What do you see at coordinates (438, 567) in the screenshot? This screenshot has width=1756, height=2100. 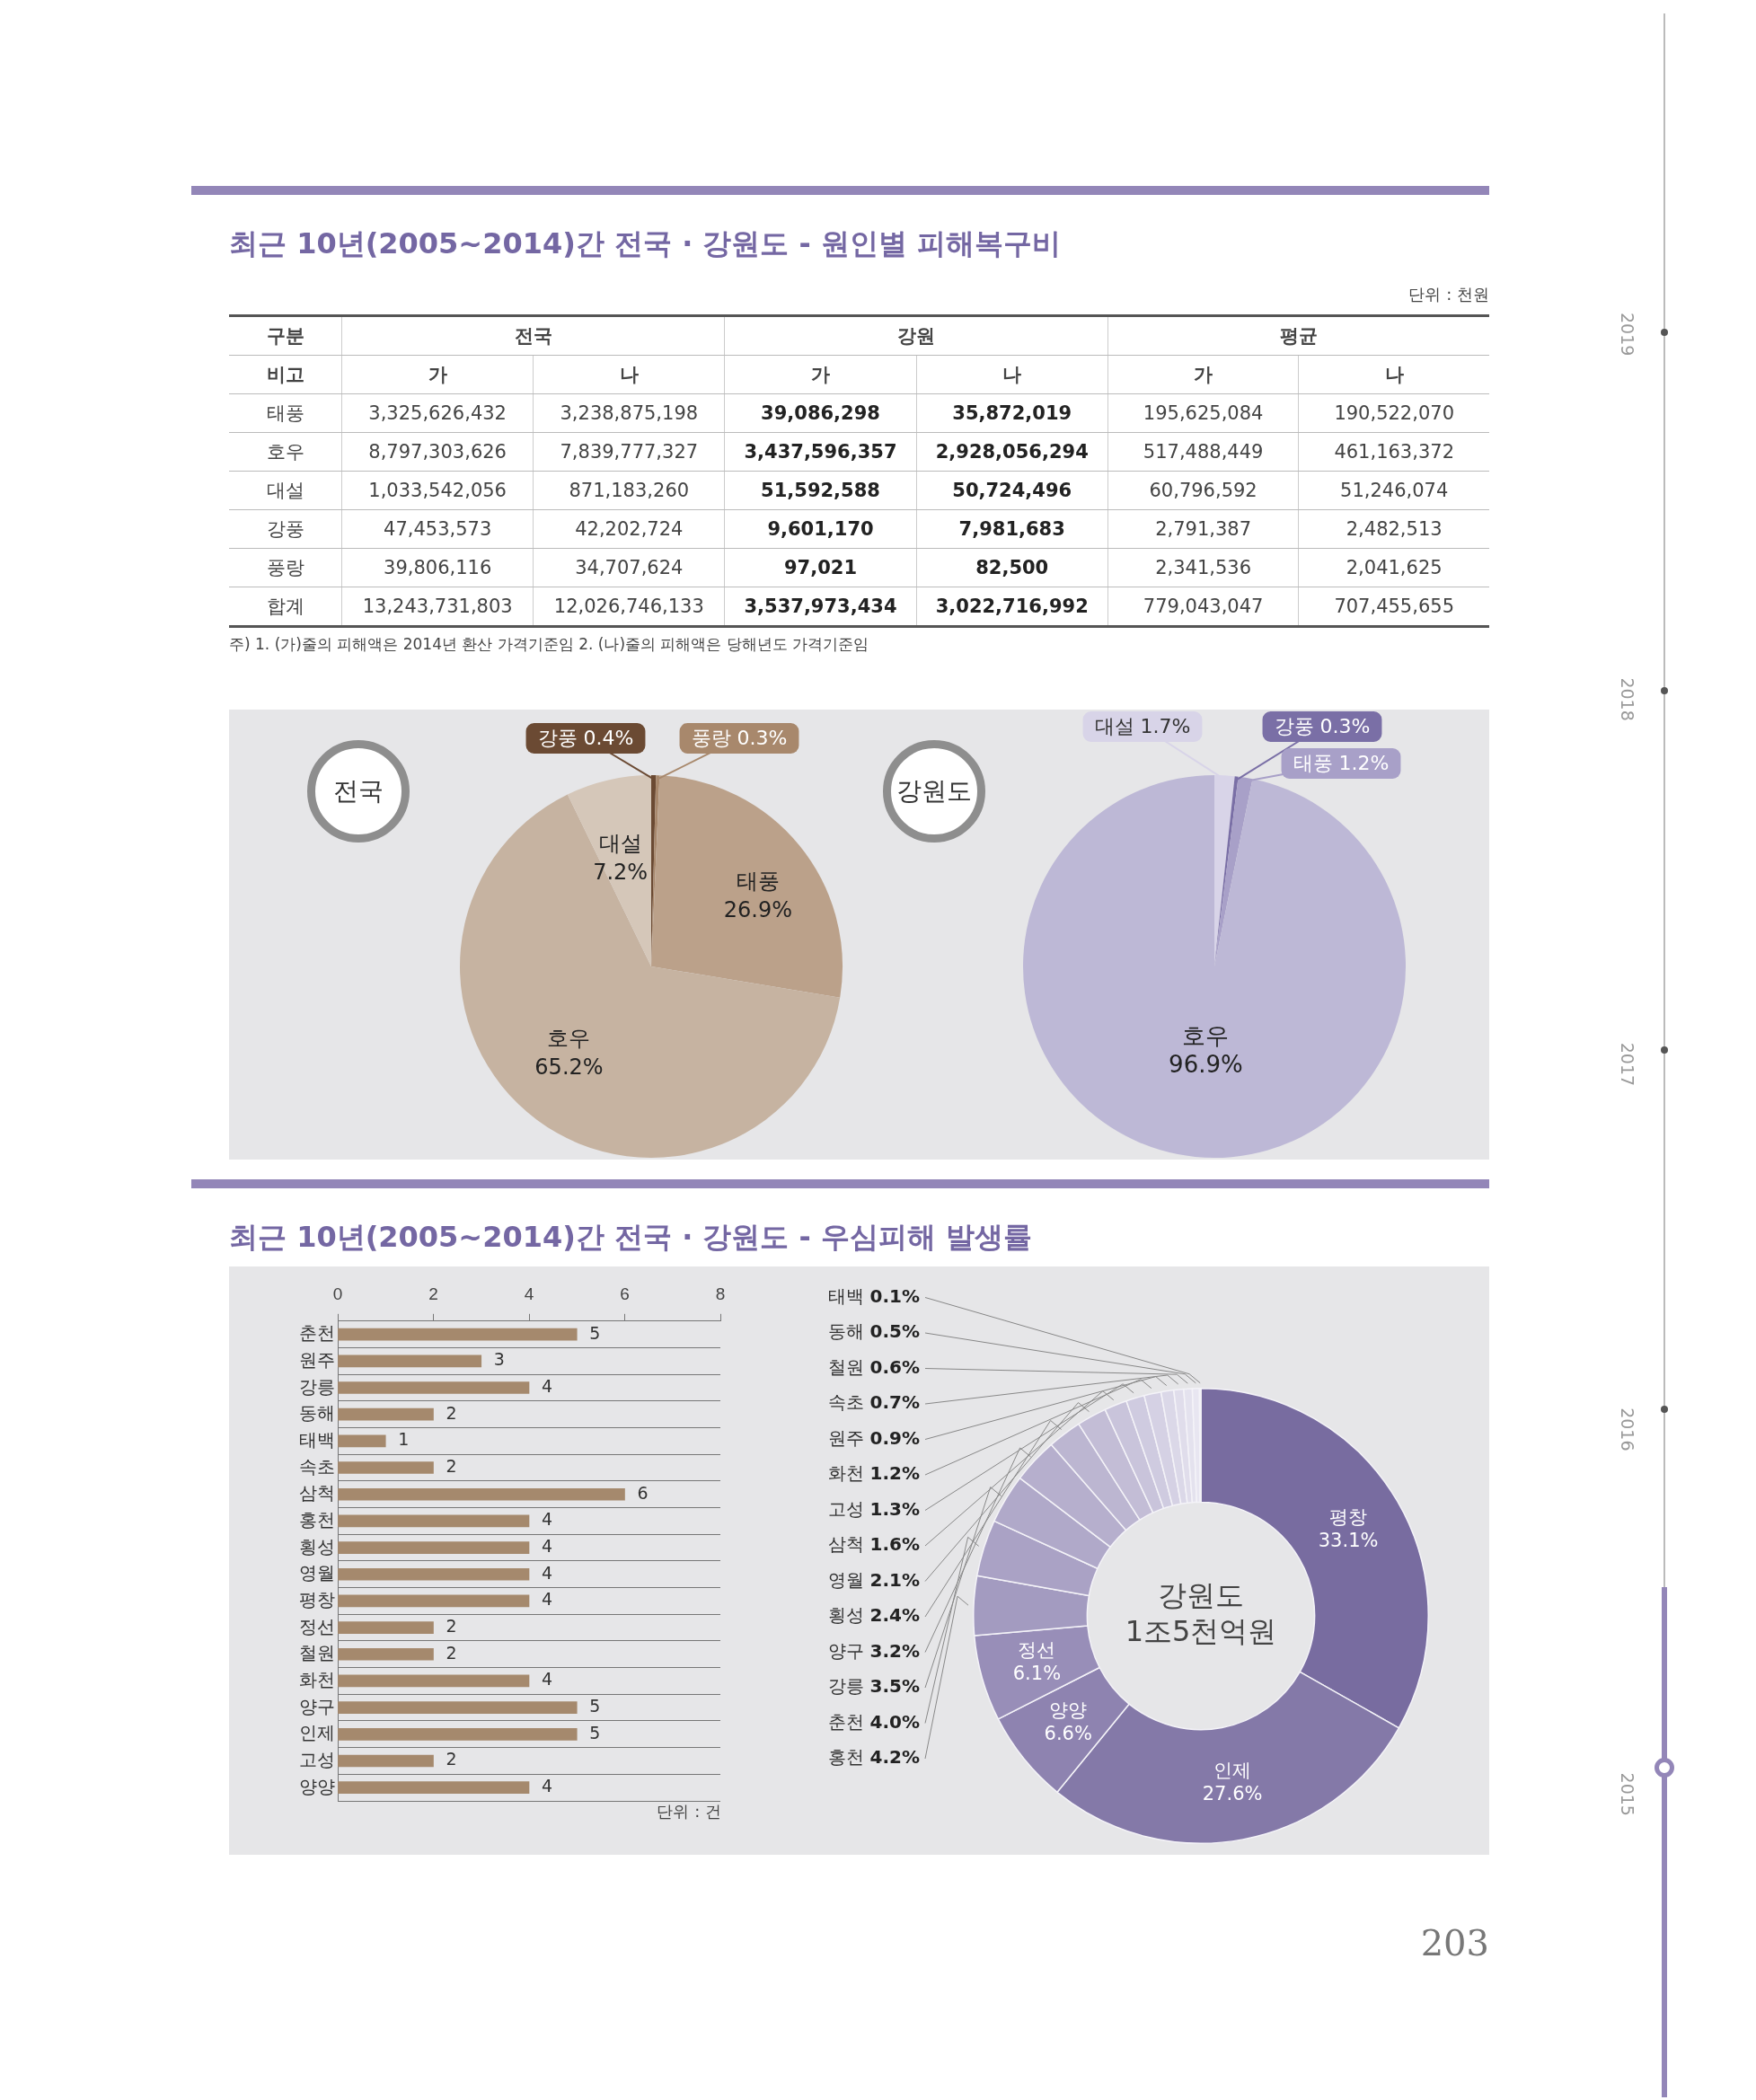 I see `text: 39,806,116` at bounding box center [438, 567].